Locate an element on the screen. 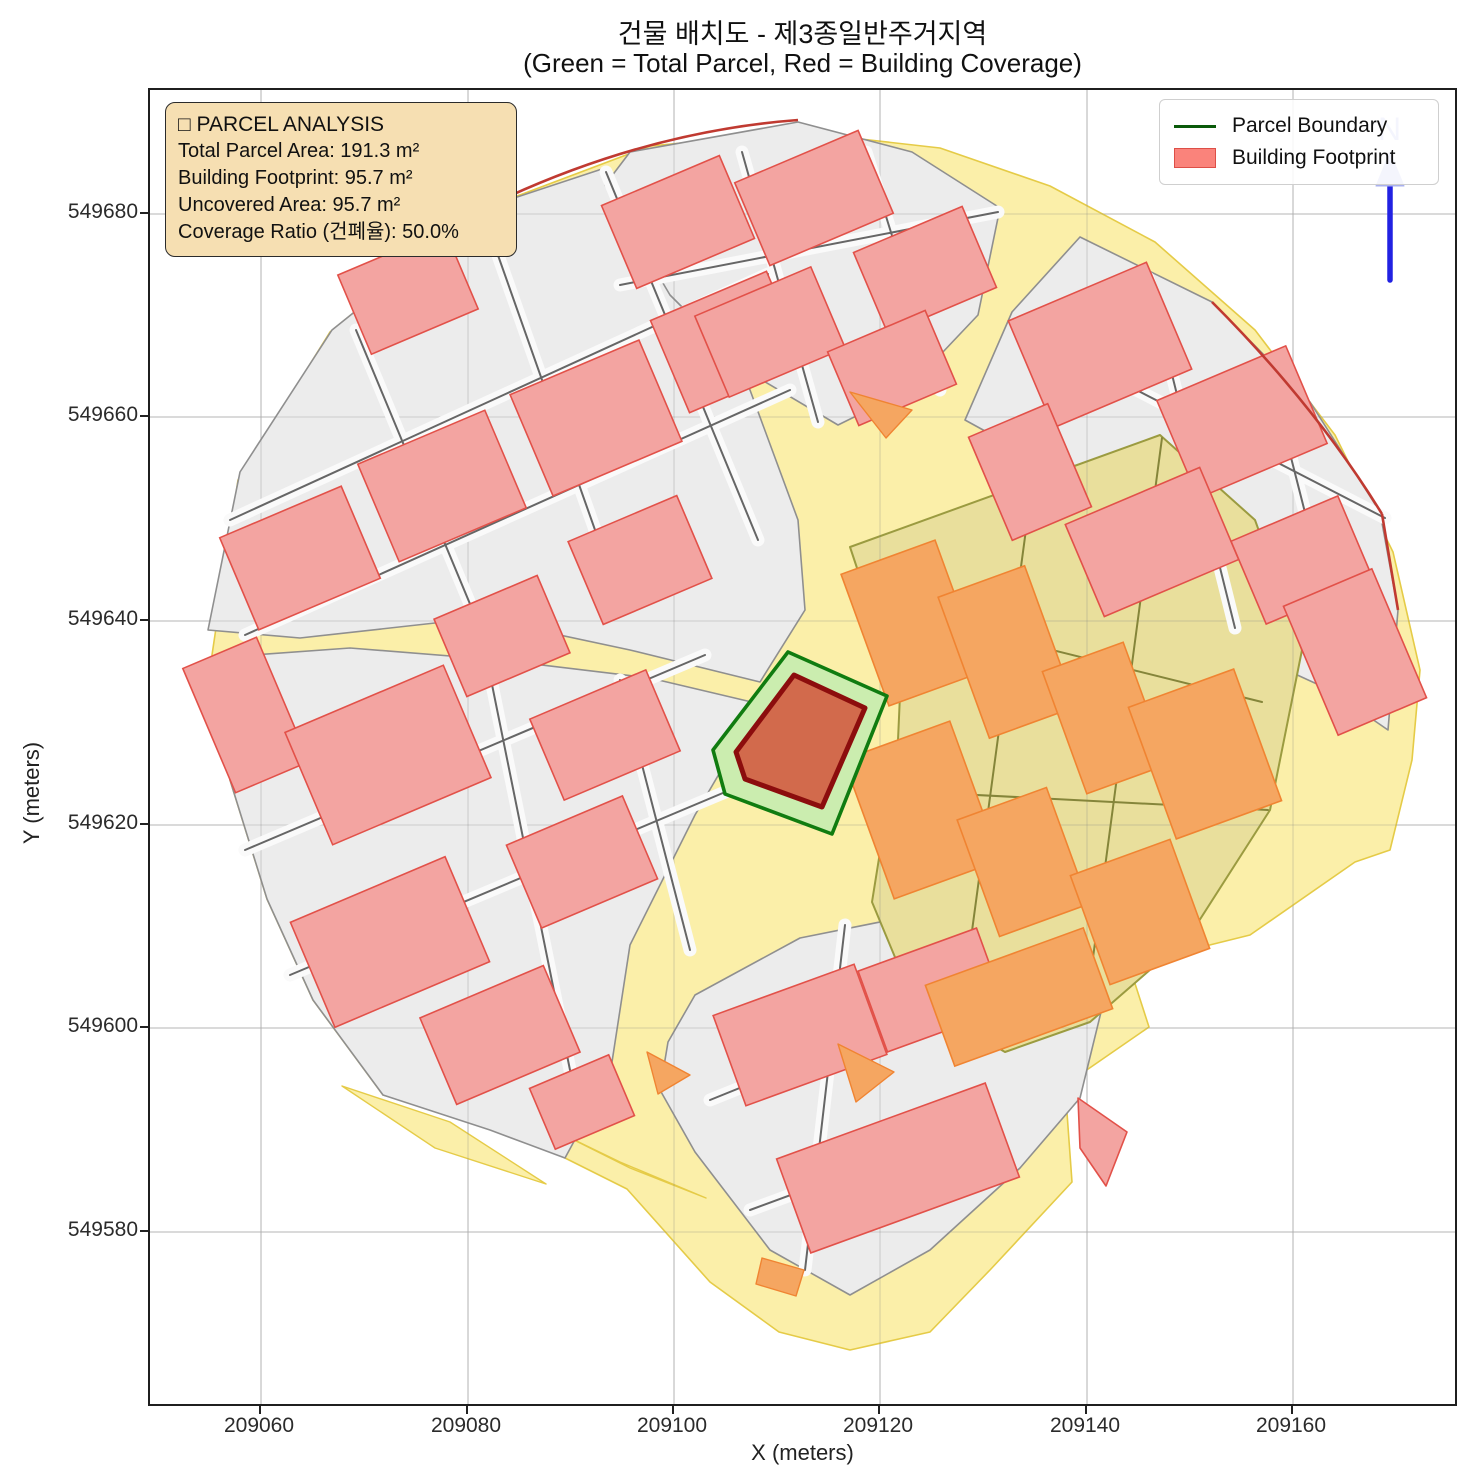  y-axis-label: Y (meters) is located at coordinates (31, 793).